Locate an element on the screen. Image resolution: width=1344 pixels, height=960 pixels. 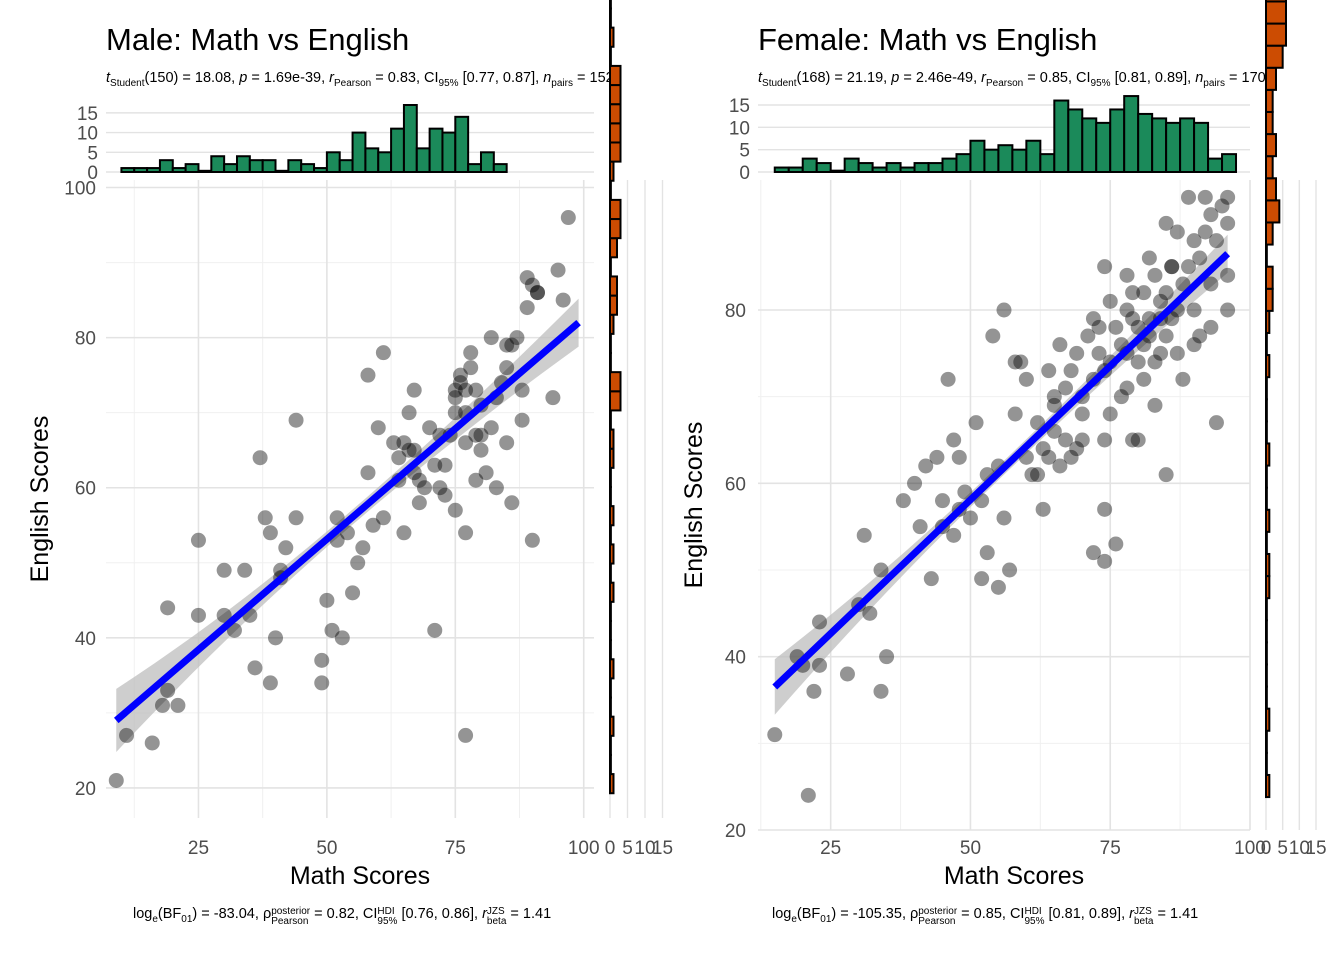
top-hist-tick-label: 10 is located at coordinates (739, 128).